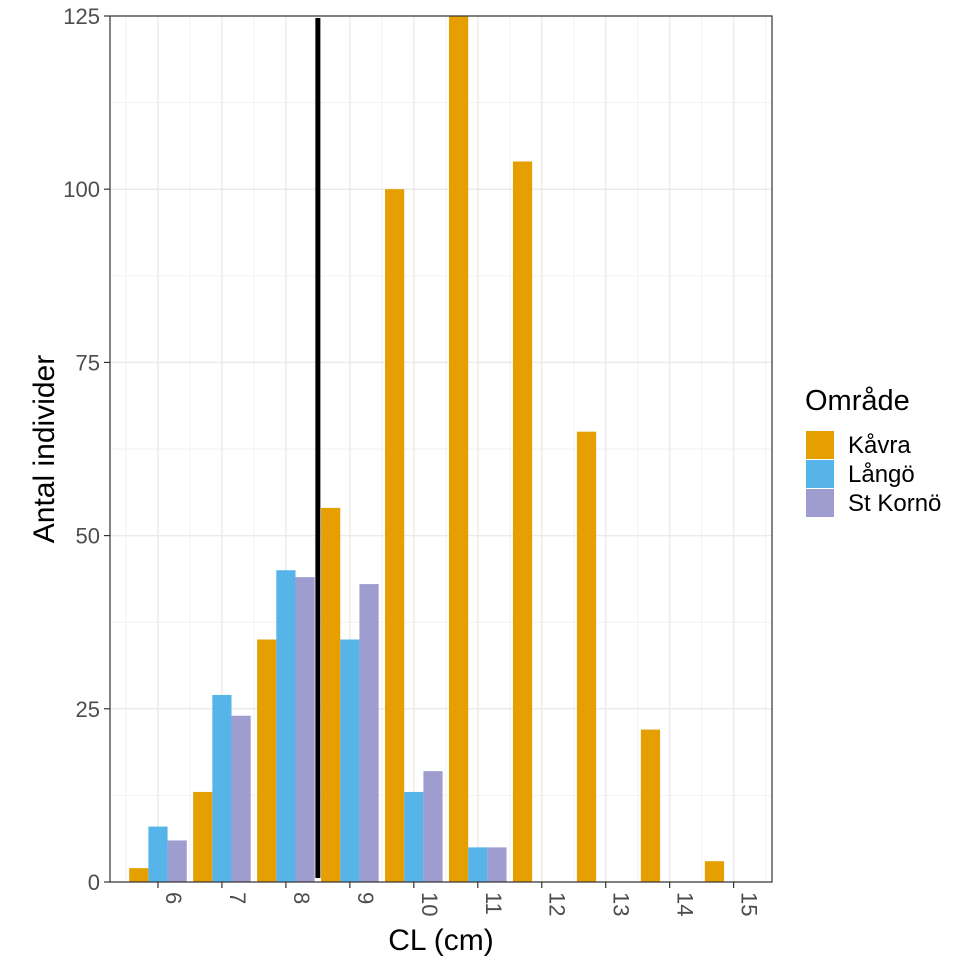  What do you see at coordinates (429, 904) in the screenshot?
I see `x-tick-label: 10` at bounding box center [429, 904].